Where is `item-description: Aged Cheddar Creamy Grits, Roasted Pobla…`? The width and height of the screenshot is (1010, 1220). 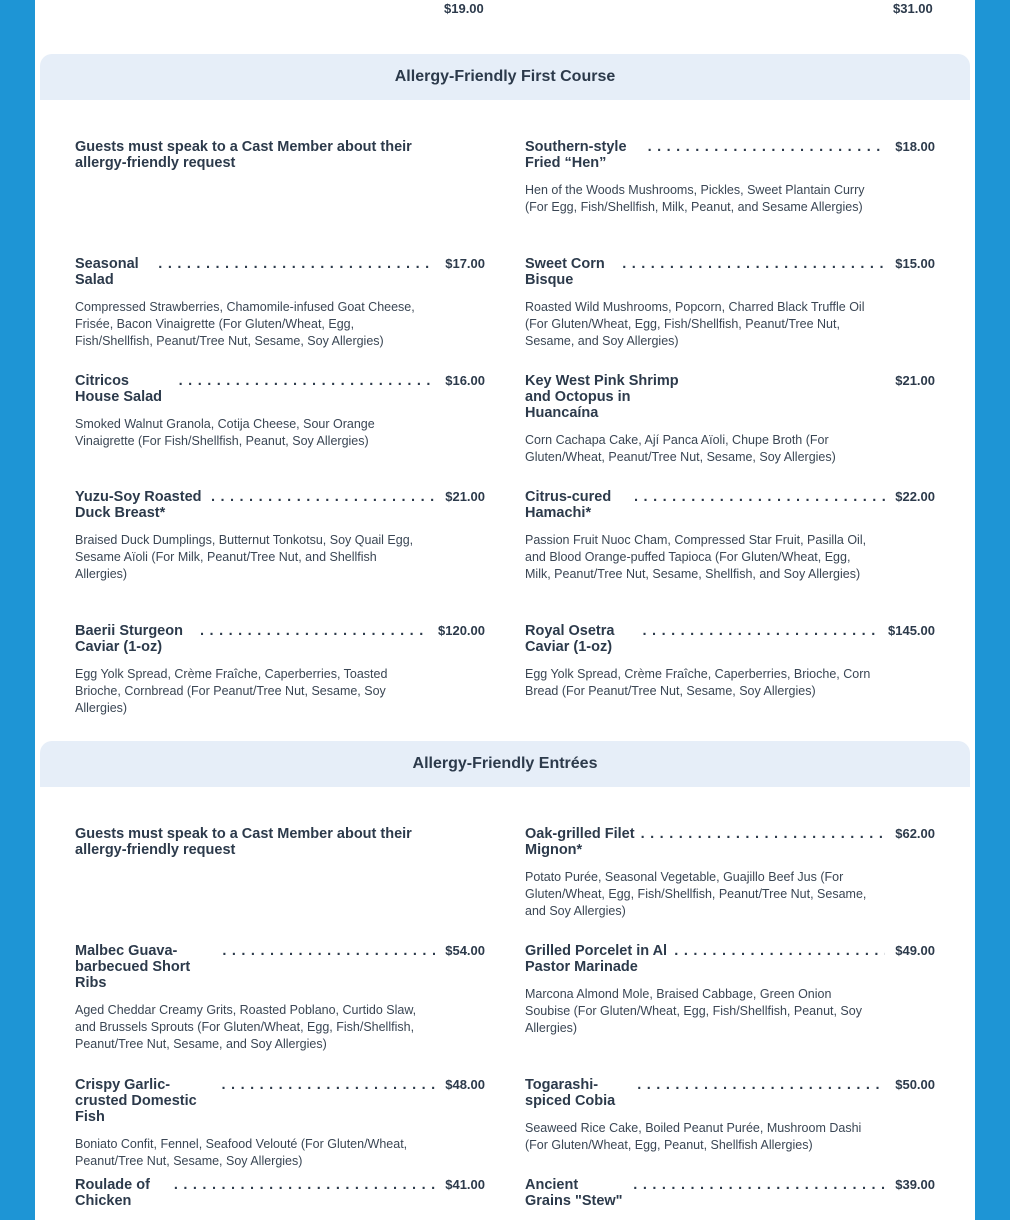
item-description: Aged Cheddar Creamy Grits, Roasted Pobla… is located at coordinates (246, 1027).